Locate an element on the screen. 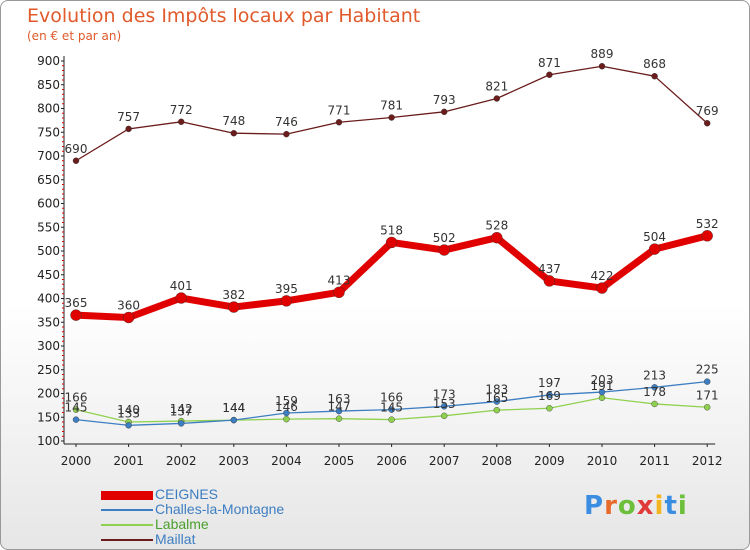 This screenshot has width=750, height=550. x-tick-label: 2009 is located at coordinates (549, 461).